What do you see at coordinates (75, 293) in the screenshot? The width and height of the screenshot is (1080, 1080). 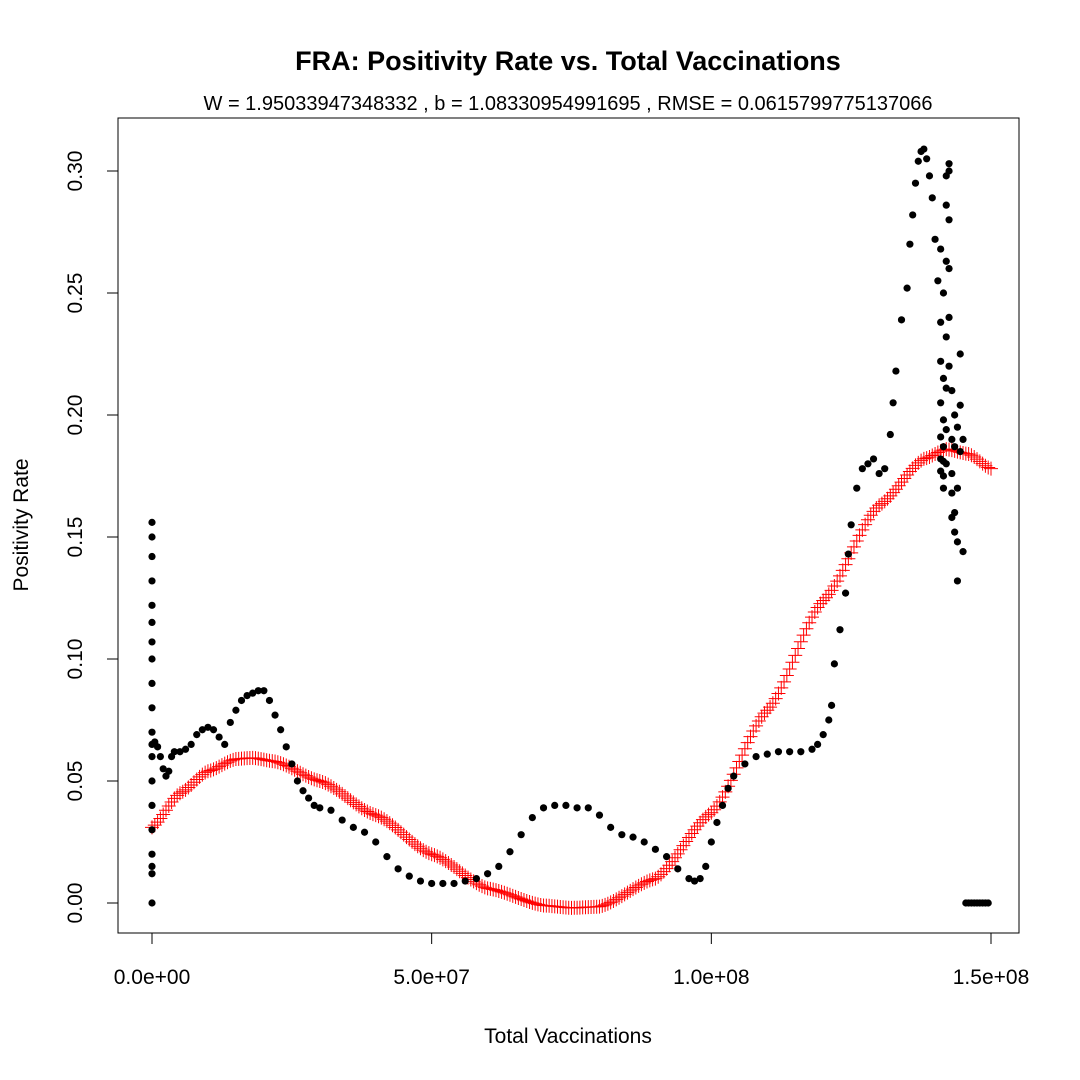 I see `y-tick-label: 0.25` at bounding box center [75, 293].